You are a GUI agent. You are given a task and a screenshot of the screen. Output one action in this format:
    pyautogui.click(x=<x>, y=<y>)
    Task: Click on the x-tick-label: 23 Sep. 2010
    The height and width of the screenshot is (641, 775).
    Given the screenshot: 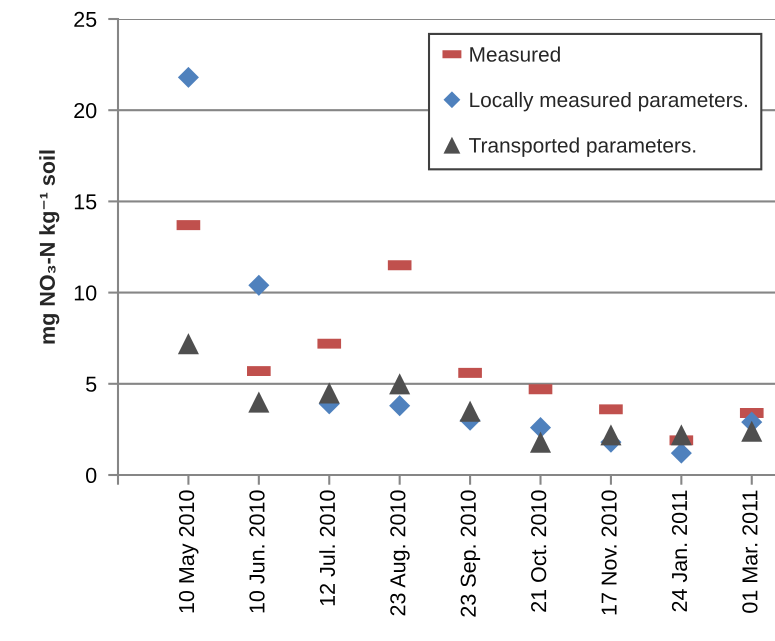 What is the action you would take?
    pyautogui.click(x=470, y=553)
    